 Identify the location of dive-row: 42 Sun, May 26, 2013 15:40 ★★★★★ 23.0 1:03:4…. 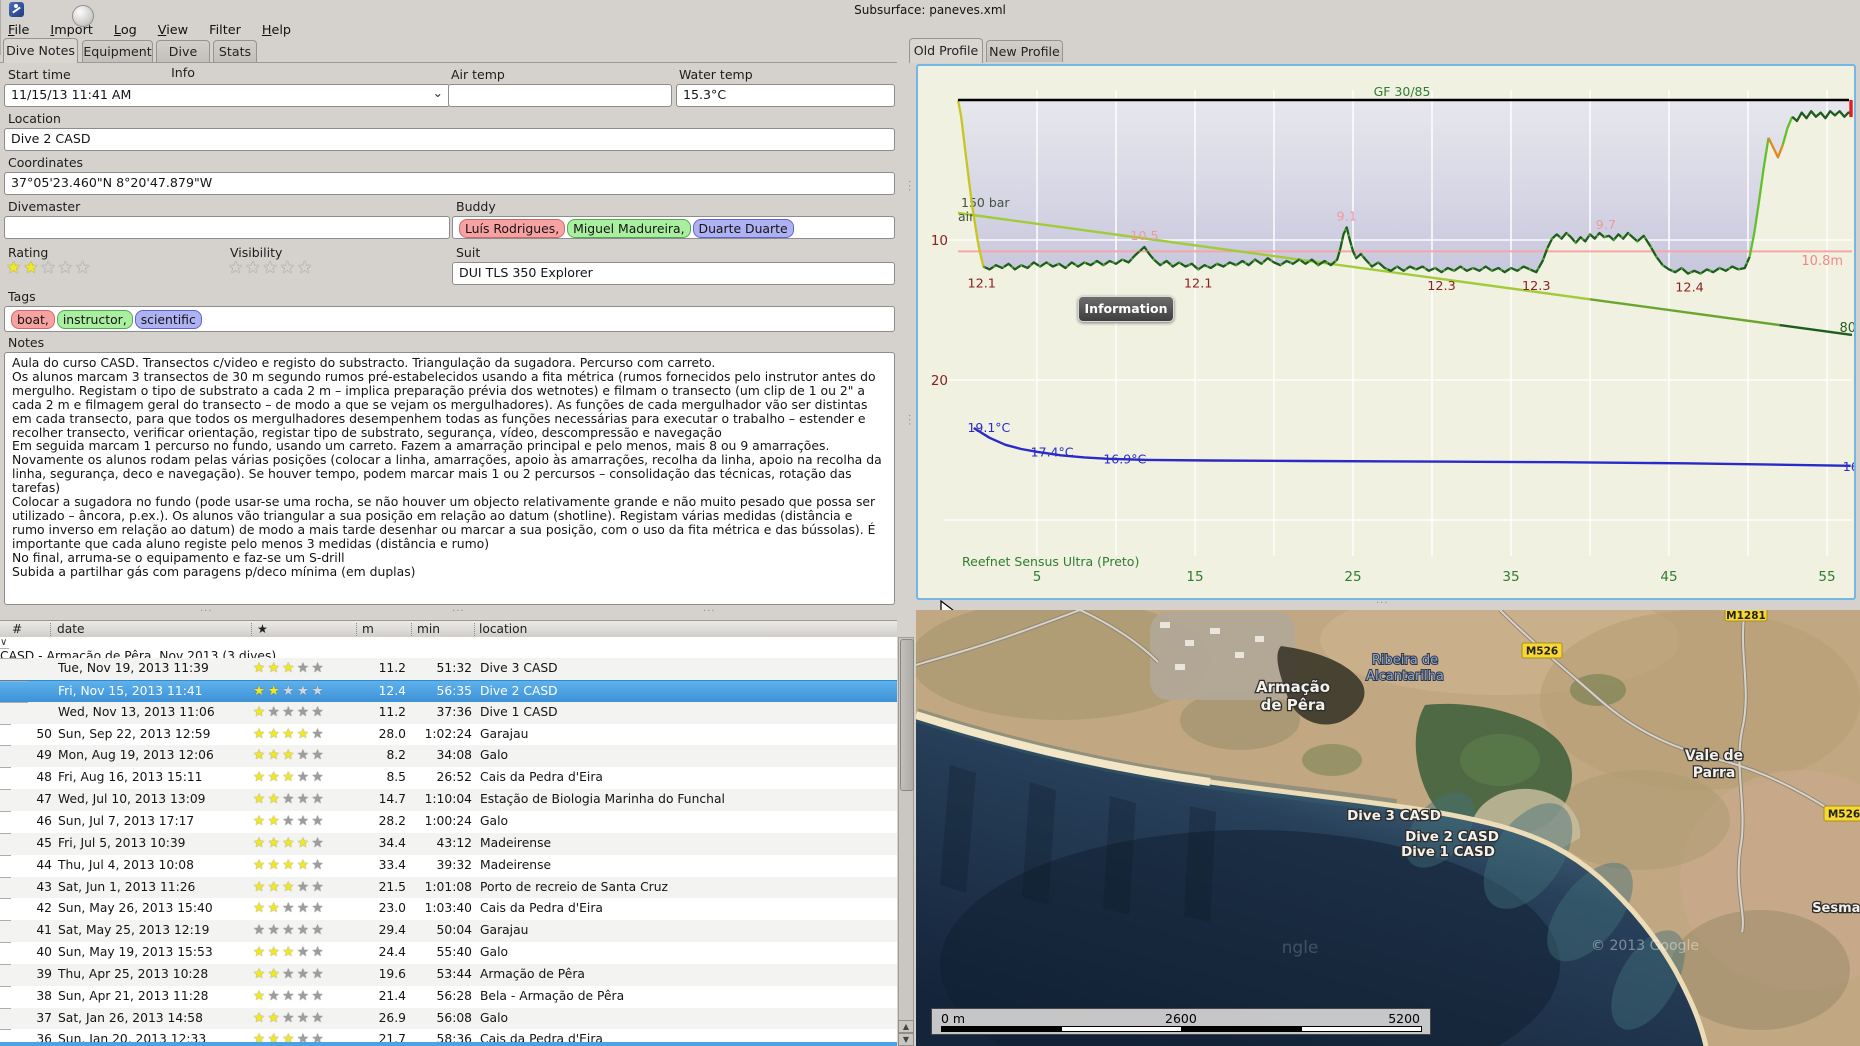
(448, 909).